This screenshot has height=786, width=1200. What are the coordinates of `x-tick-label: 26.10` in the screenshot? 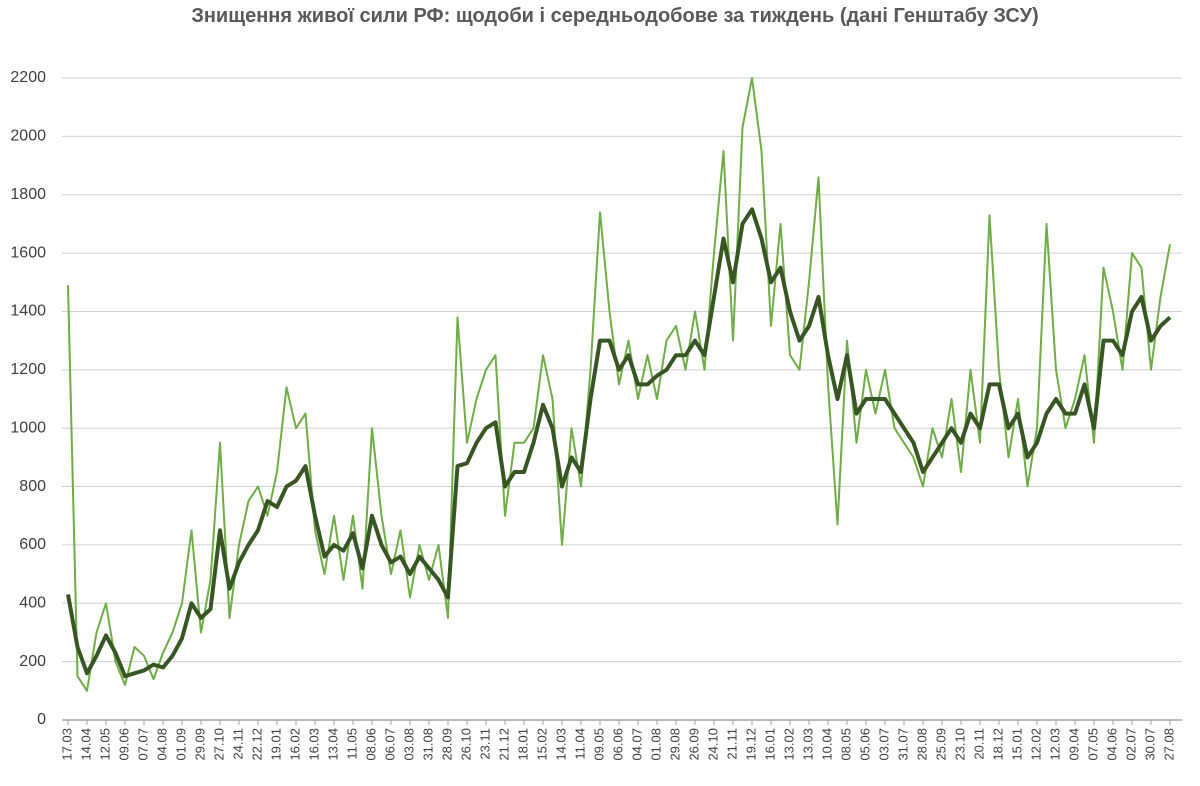 It's located at (465, 744).